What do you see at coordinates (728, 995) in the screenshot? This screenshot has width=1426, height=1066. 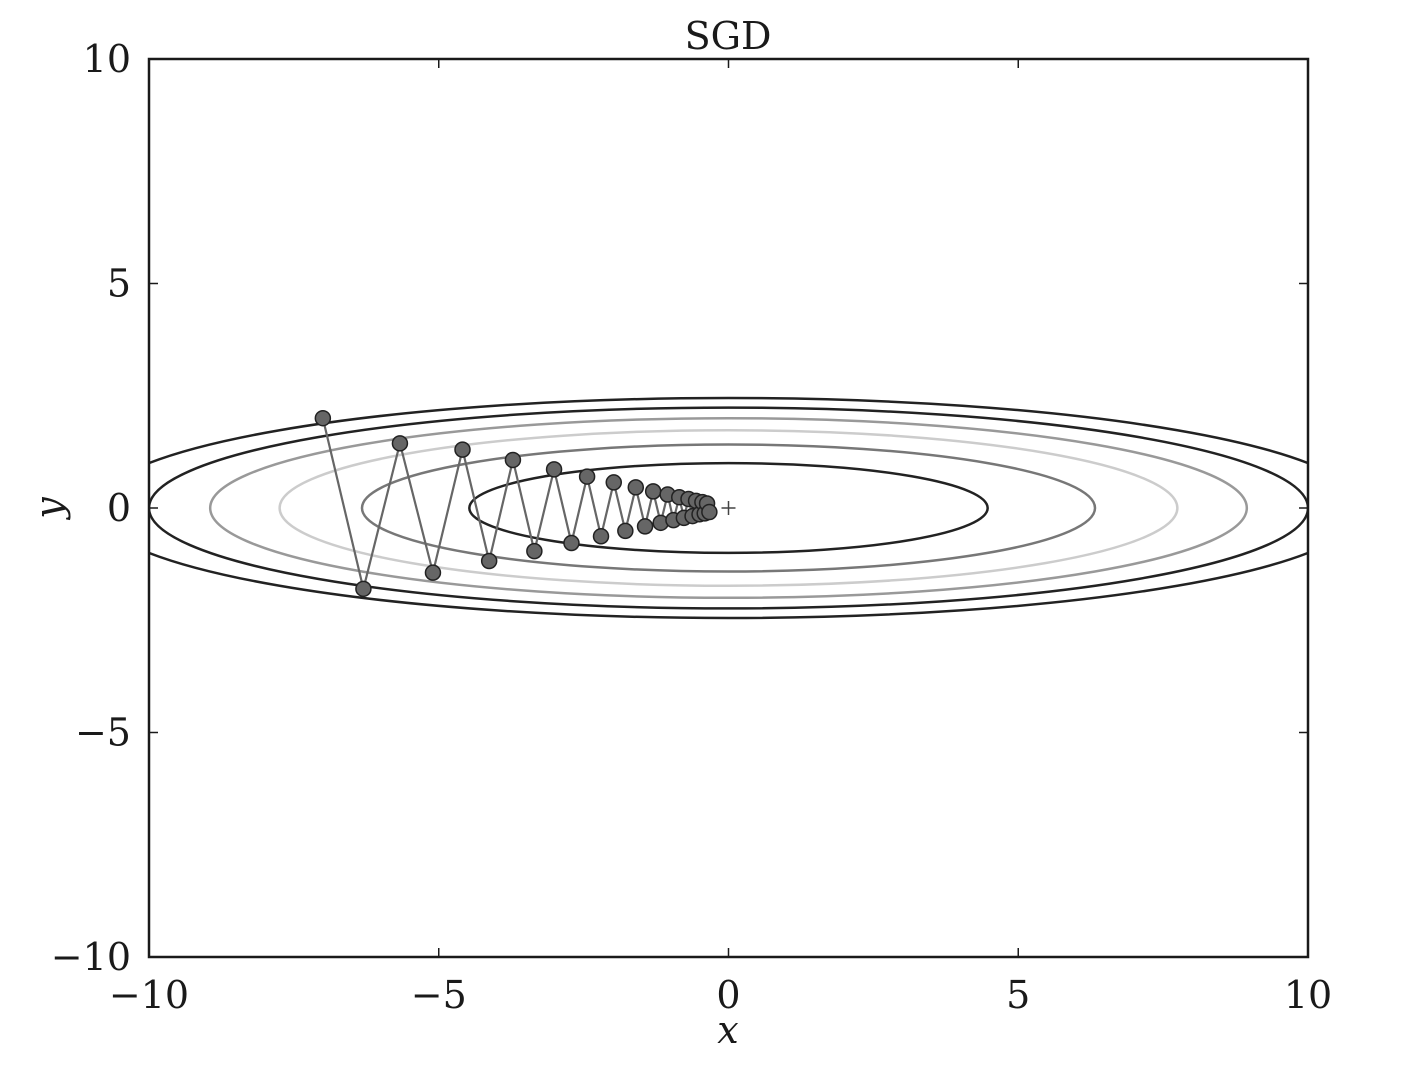 I see `x-tick-label-2: 0` at bounding box center [728, 995].